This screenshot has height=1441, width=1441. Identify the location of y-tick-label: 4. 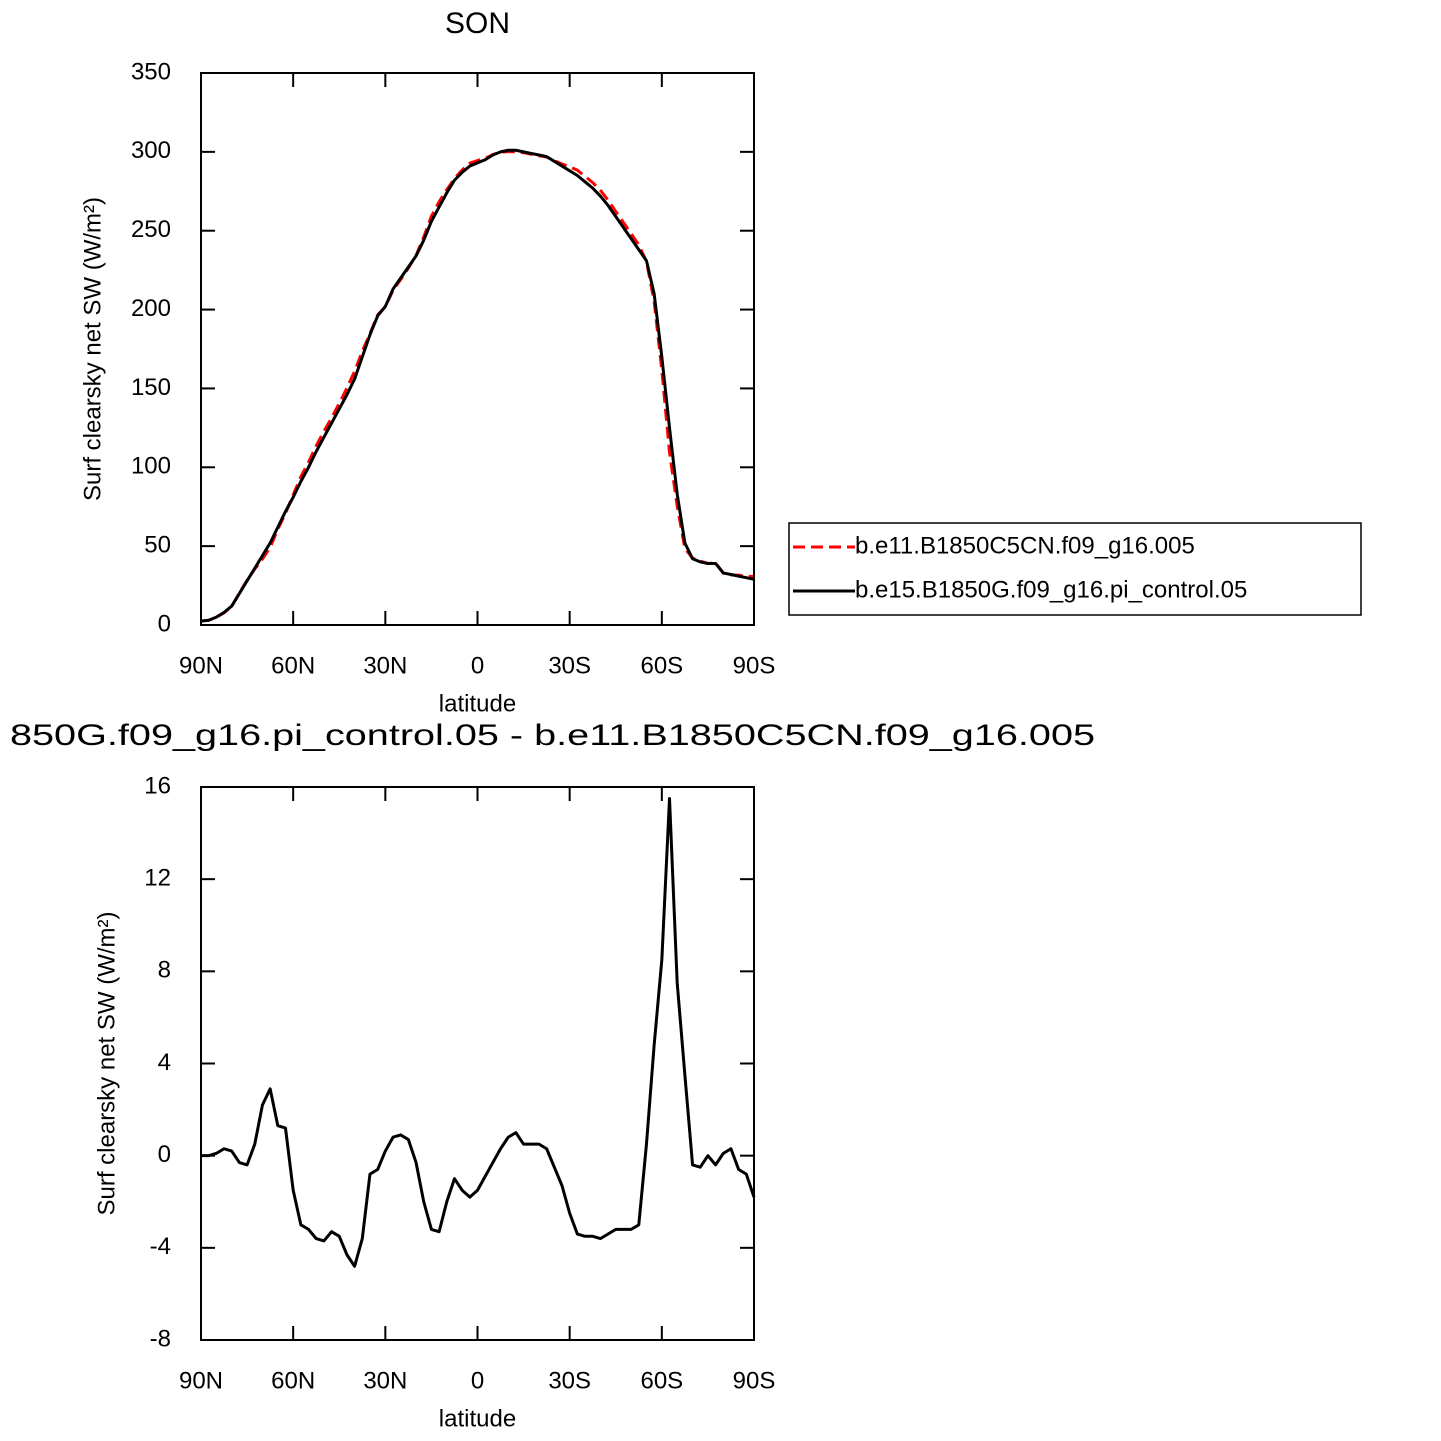
(164, 1062).